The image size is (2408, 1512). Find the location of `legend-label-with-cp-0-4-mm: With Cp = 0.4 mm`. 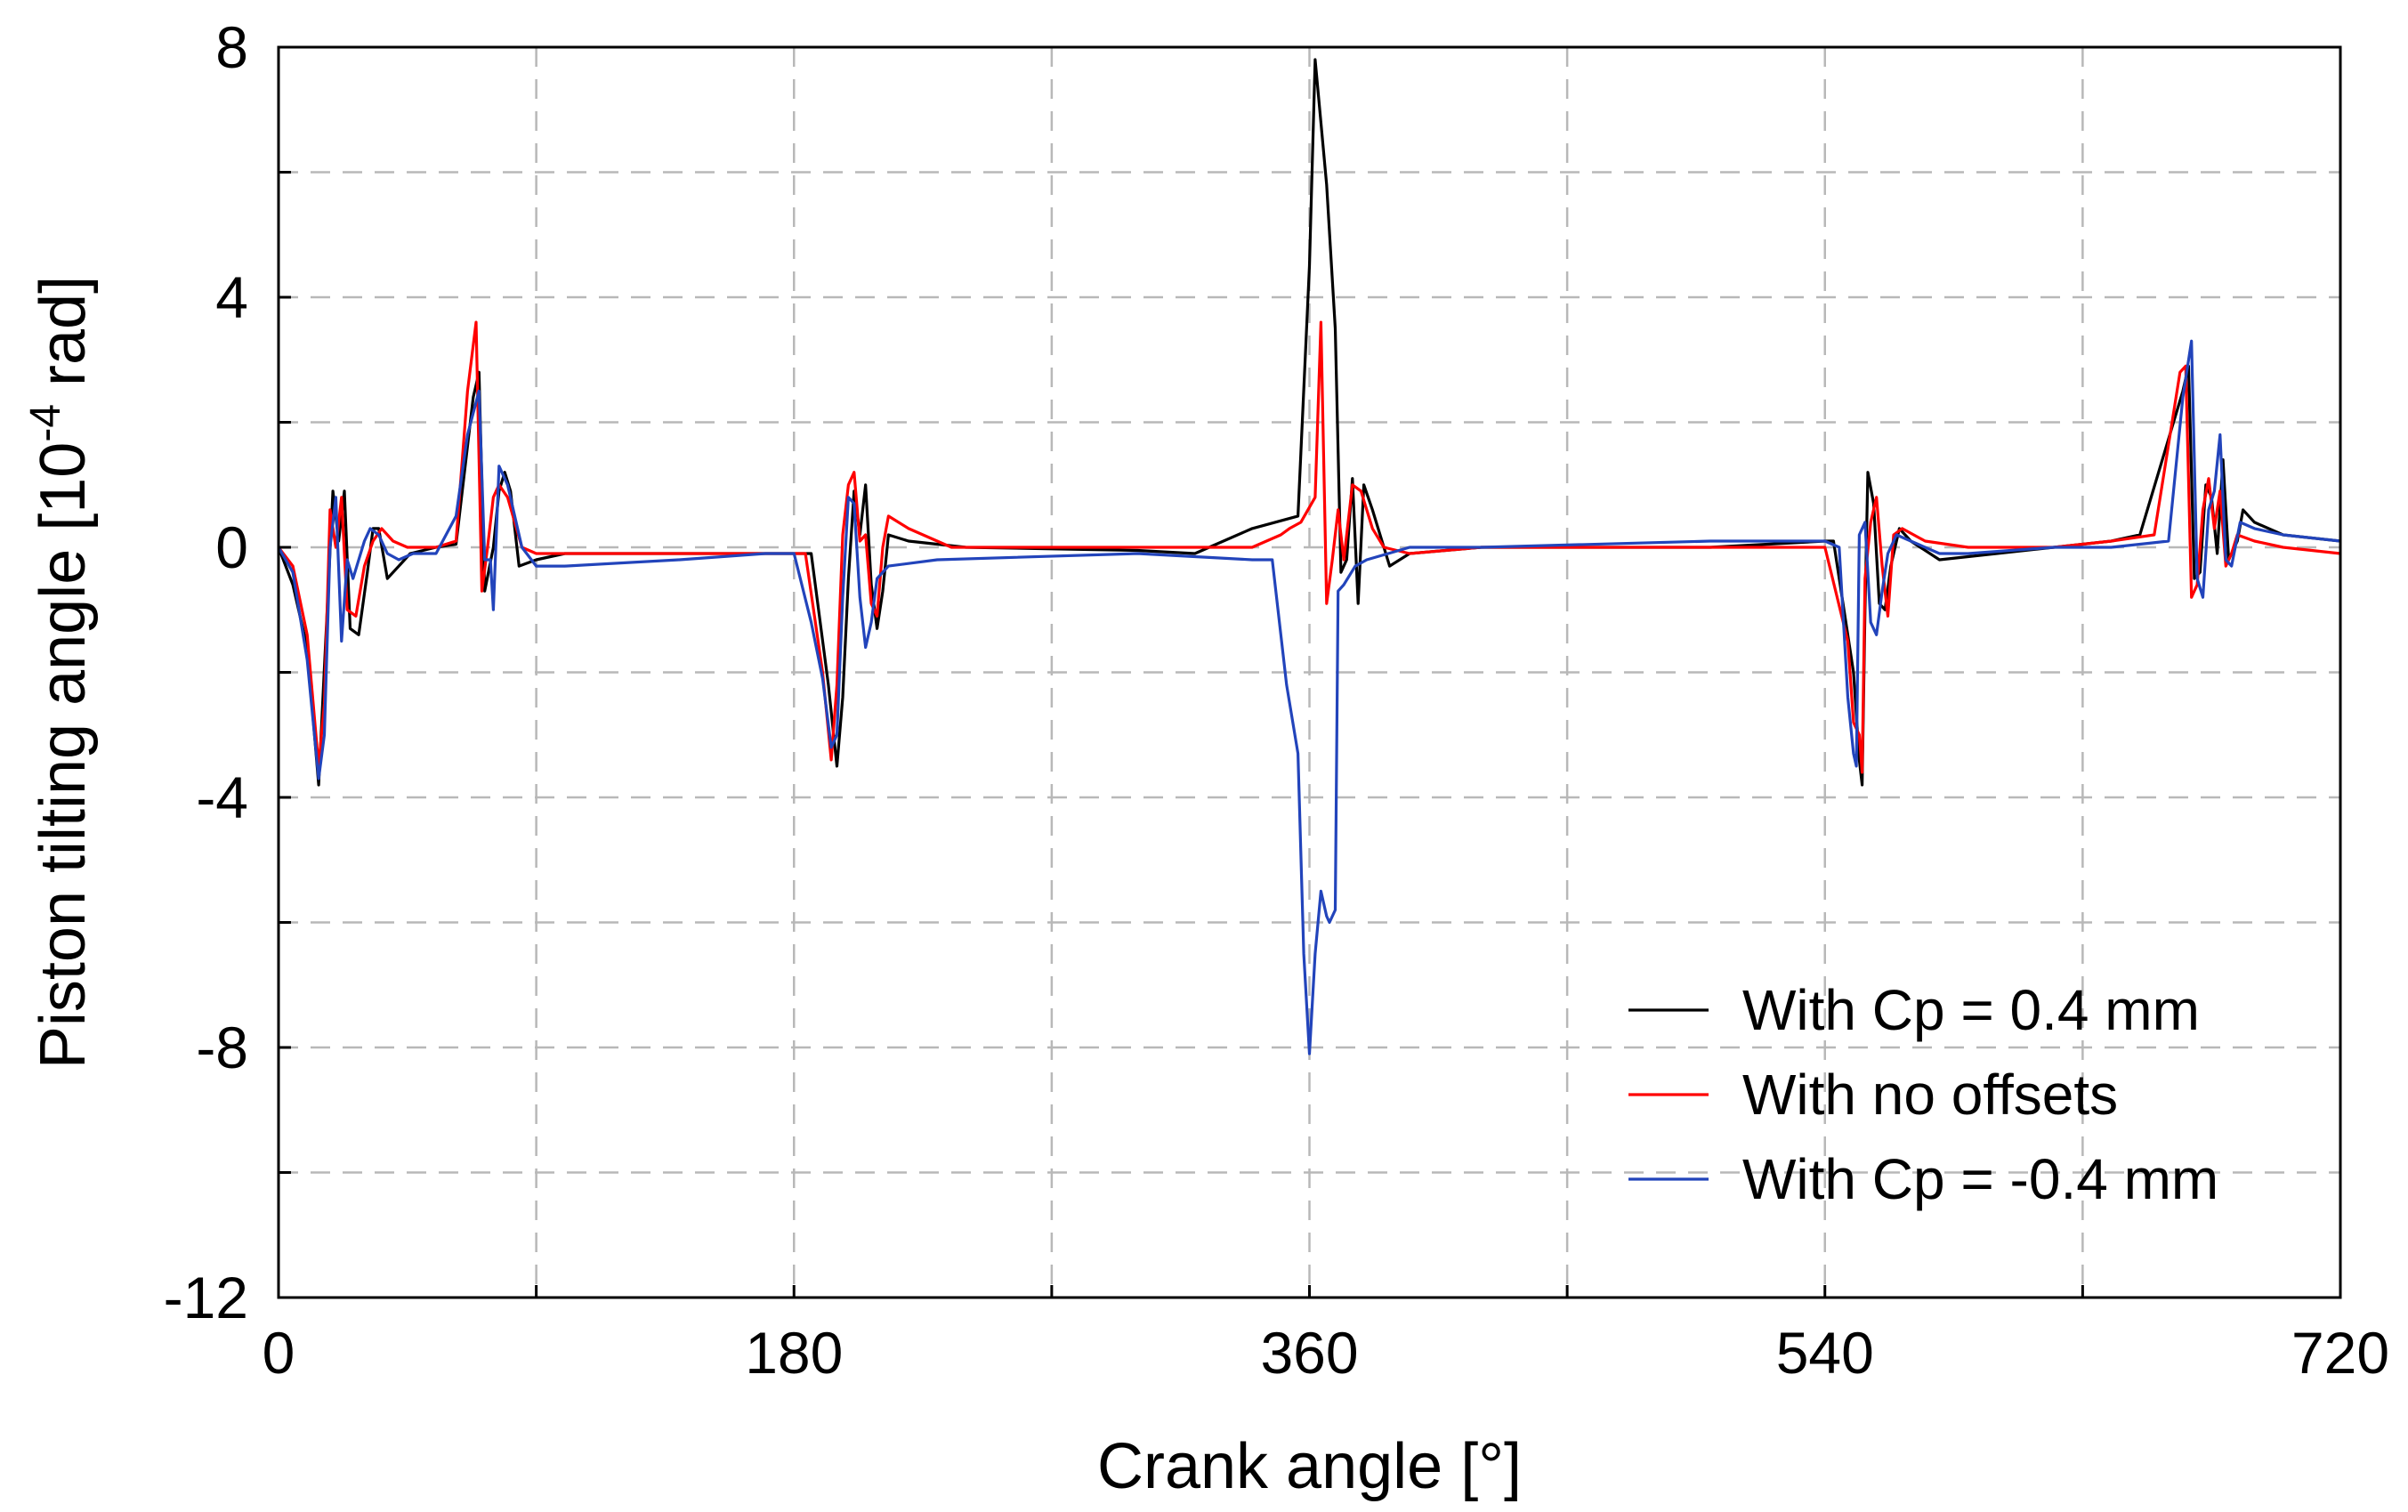

legend-label-with-cp-0-4-mm: With Cp = 0.4 mm is located at coordinates (1971, 1010).